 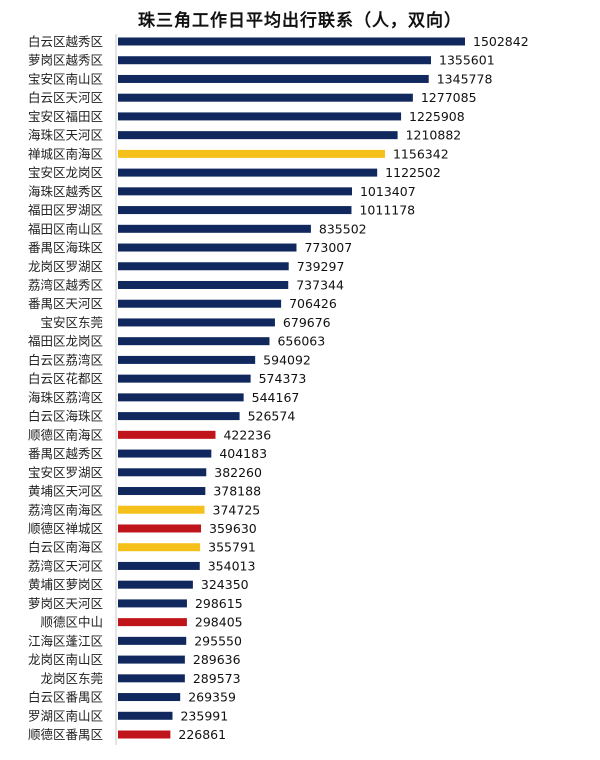 I want to click on value-label: 1156342, so click(x=421, y=153).